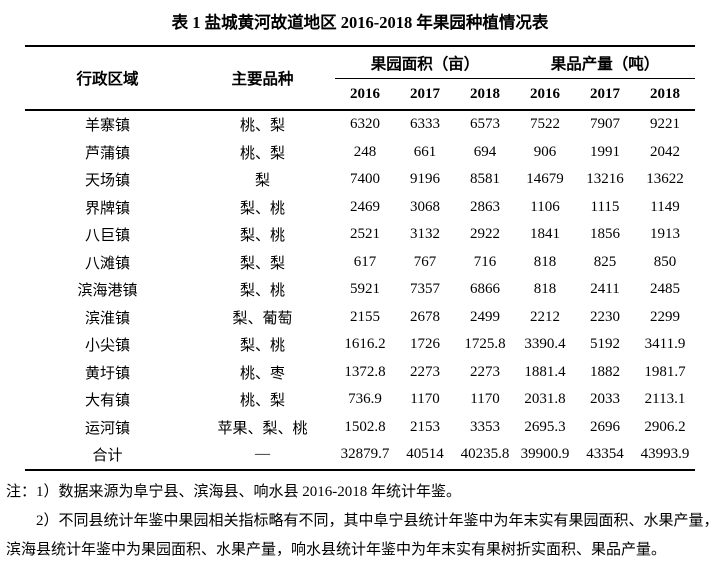 The height and width of the screenshot is (563, 720). Describe the element at coordinates (545, 426) in the screenshot. I see `yield-2016-cell: 2695.3` at that location.